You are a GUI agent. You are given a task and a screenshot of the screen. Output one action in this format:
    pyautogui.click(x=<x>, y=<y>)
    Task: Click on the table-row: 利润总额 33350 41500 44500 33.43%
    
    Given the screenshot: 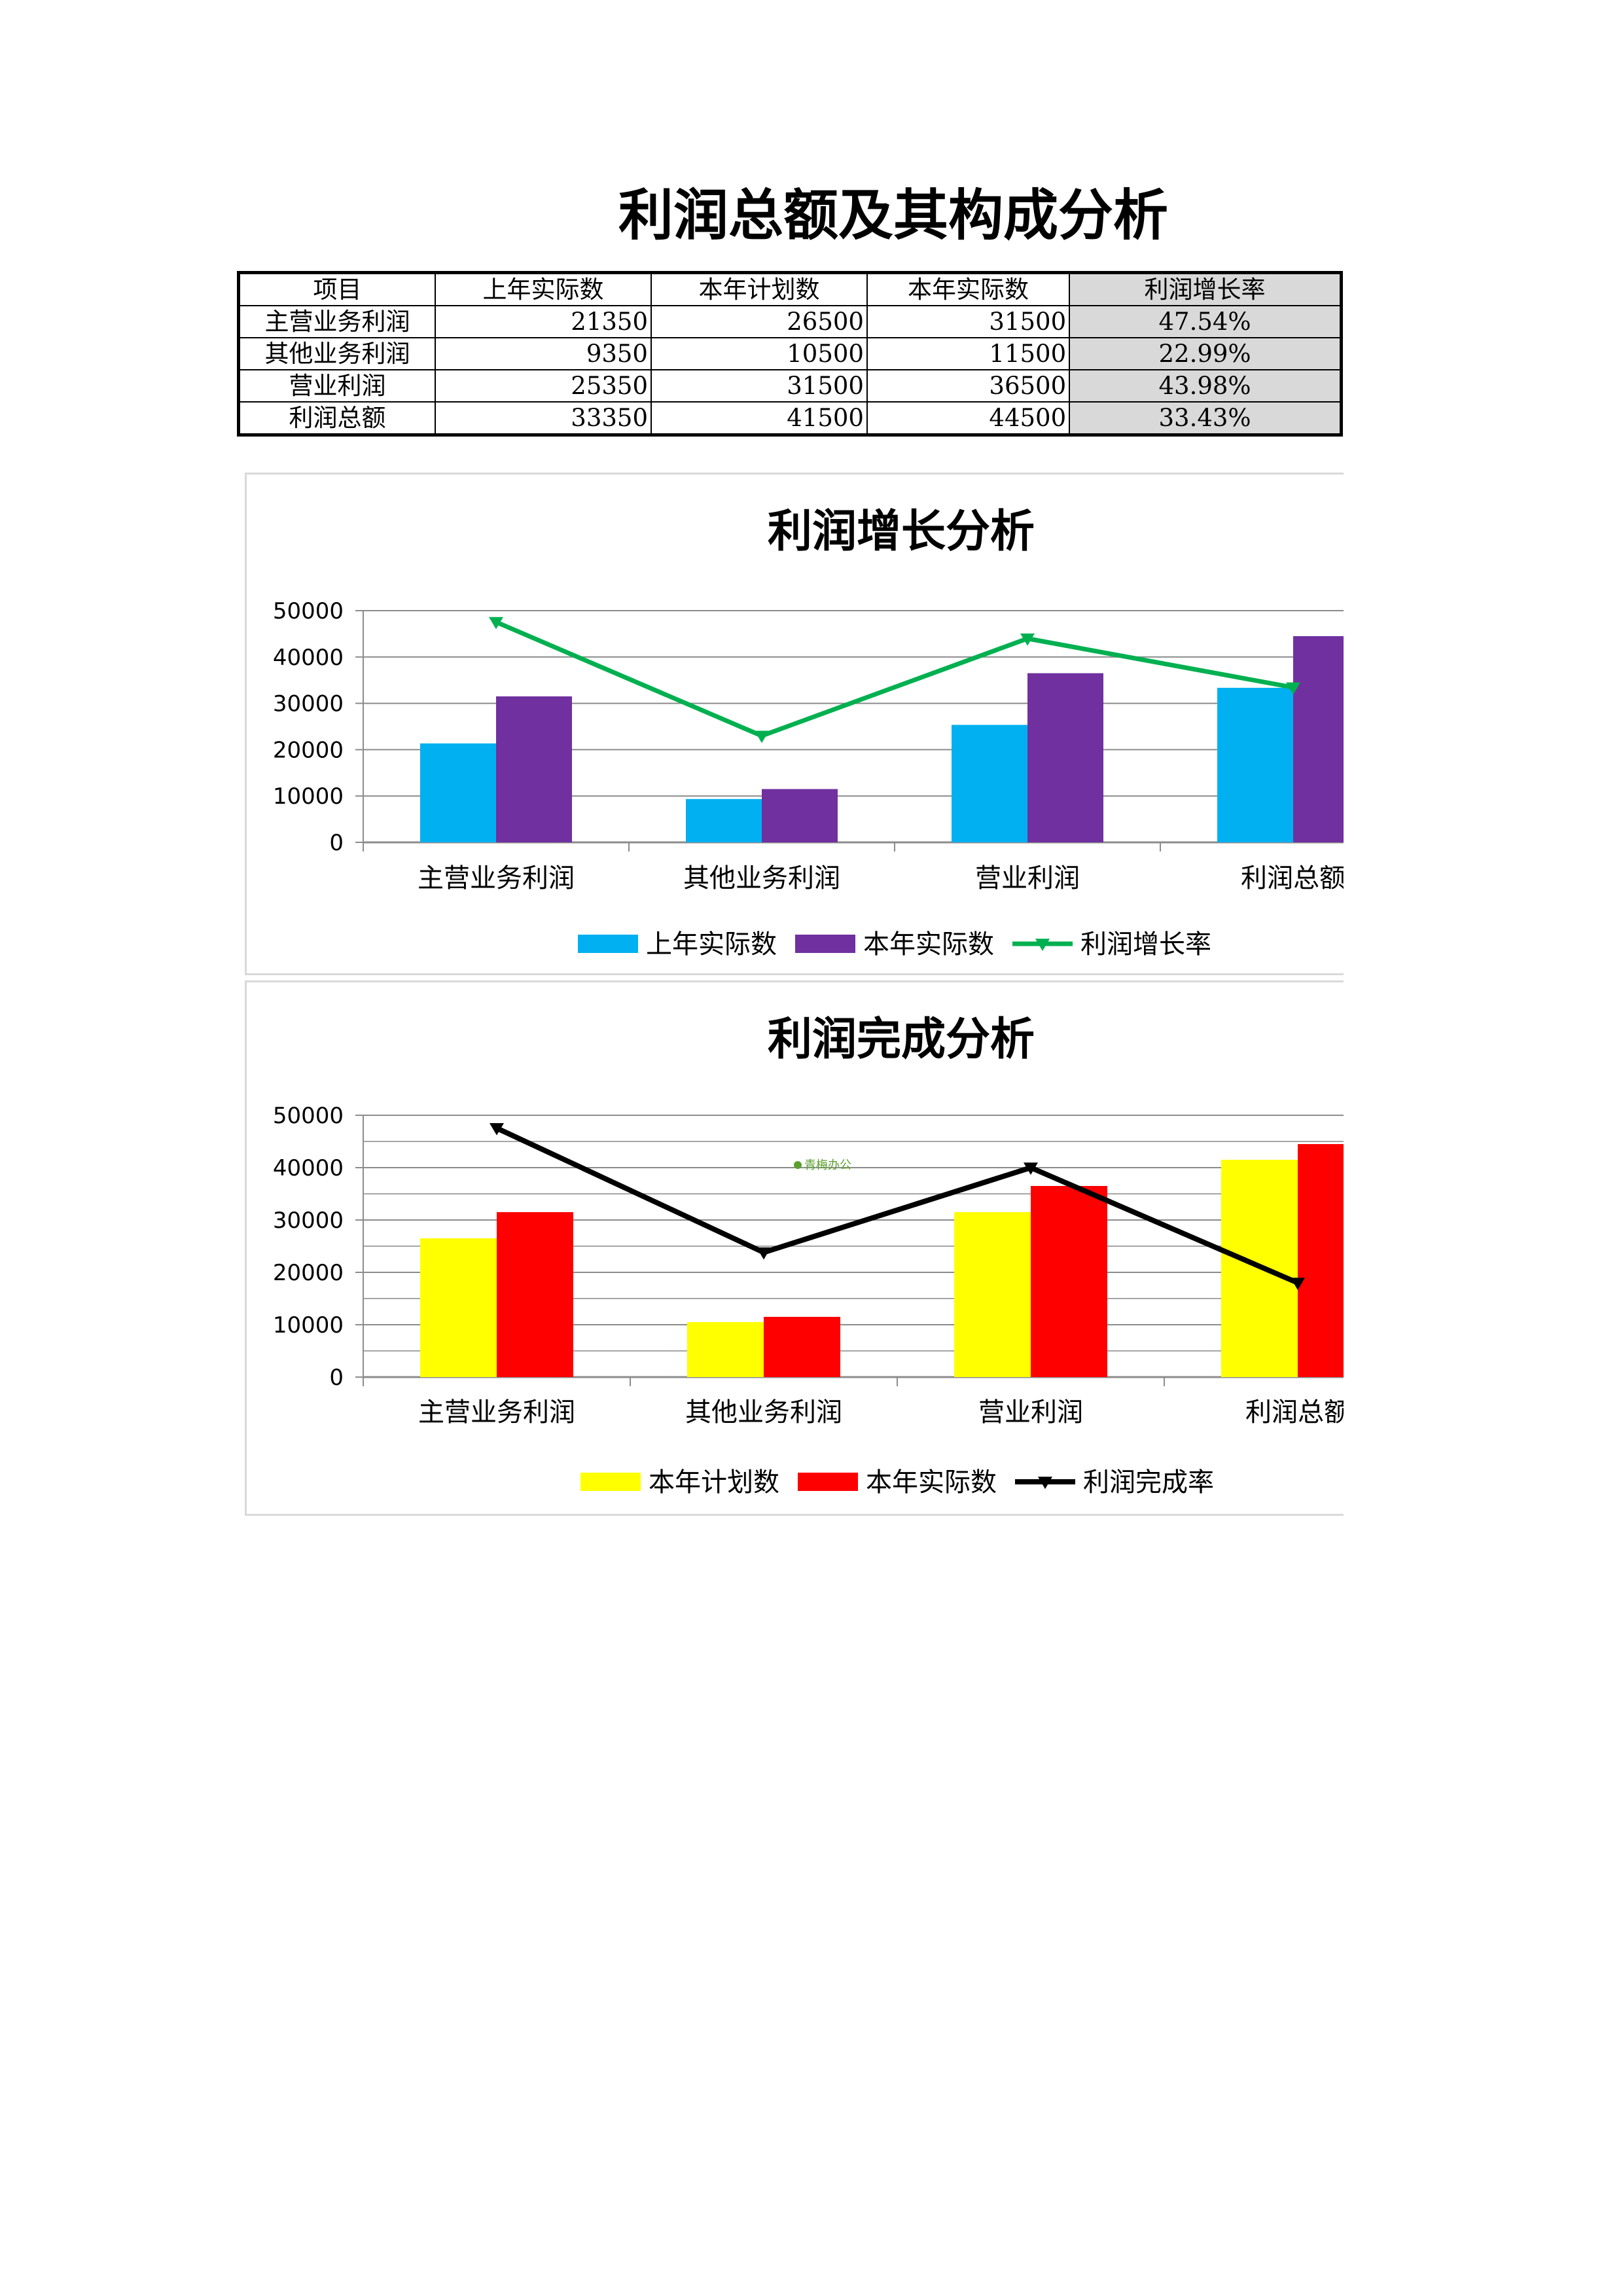 What is the action you would take?
    pyautogui.click(x=790, y=418)
    